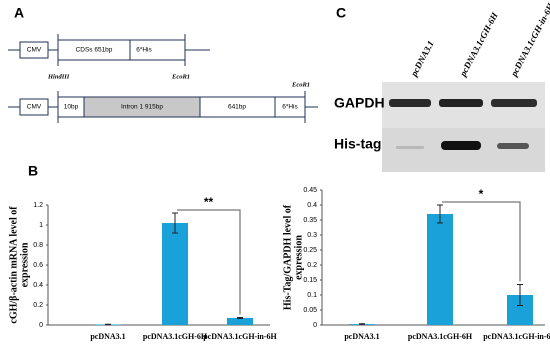  I want to click on panel-label: A, so click(19, 13).